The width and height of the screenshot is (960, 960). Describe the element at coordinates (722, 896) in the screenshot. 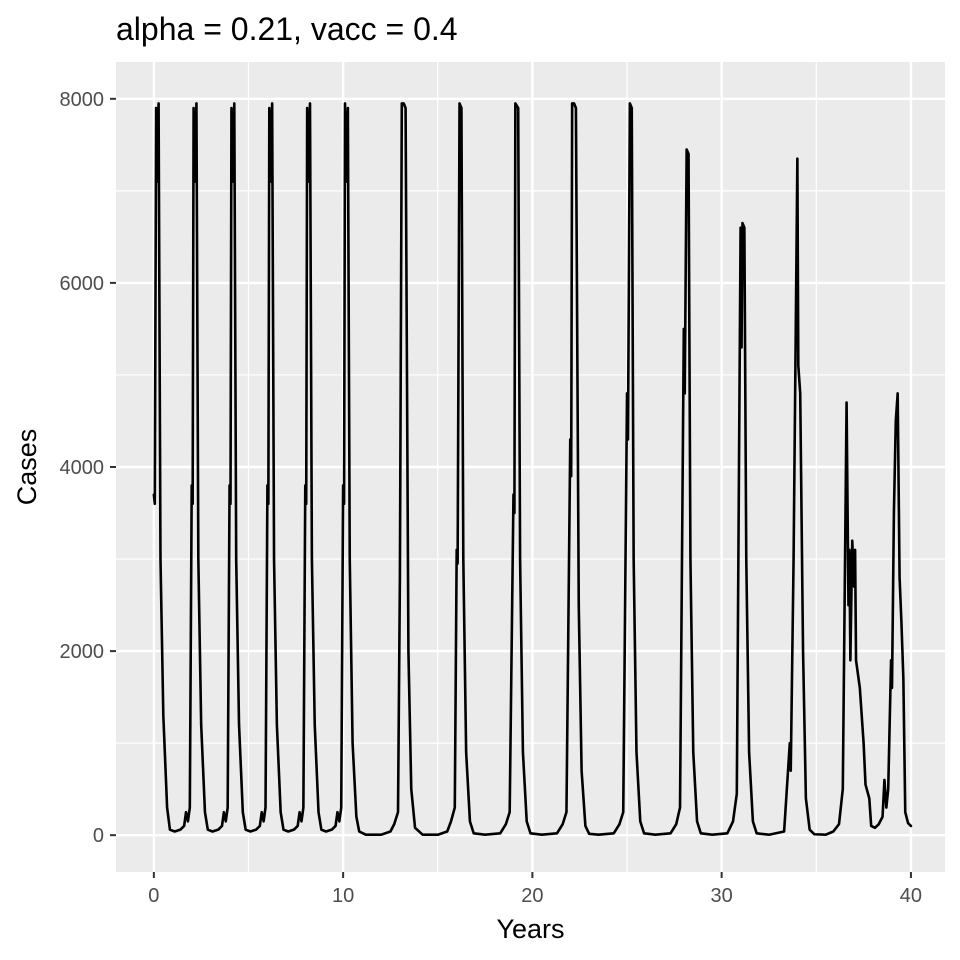

I see `x-tick-label: 30` at that location.